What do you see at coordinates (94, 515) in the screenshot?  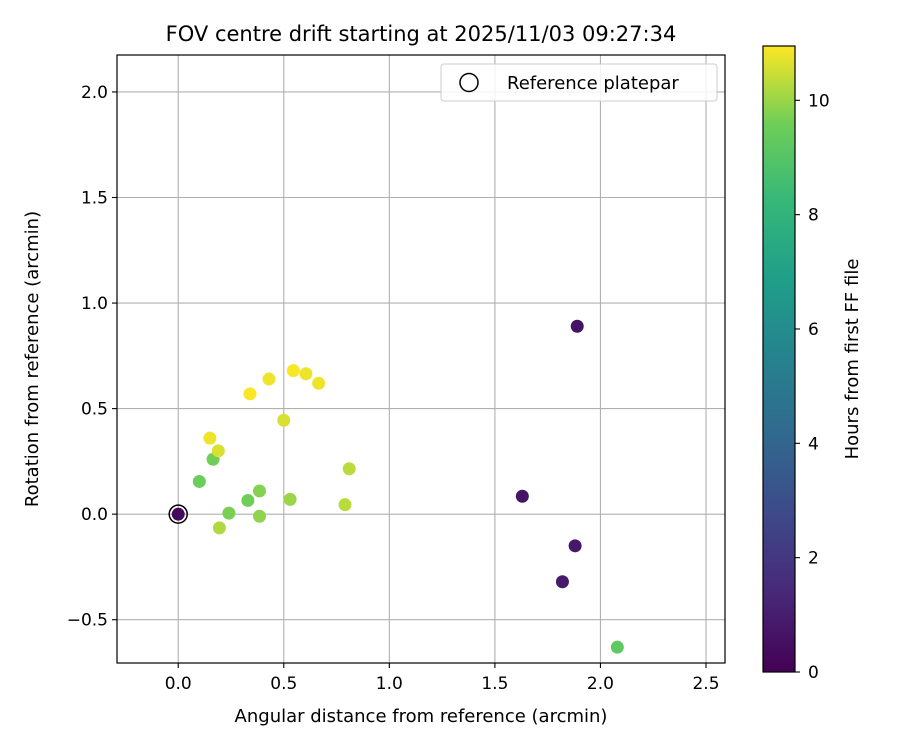 I see `y-tick-label: 0.0` at bounding box center [94, 515].